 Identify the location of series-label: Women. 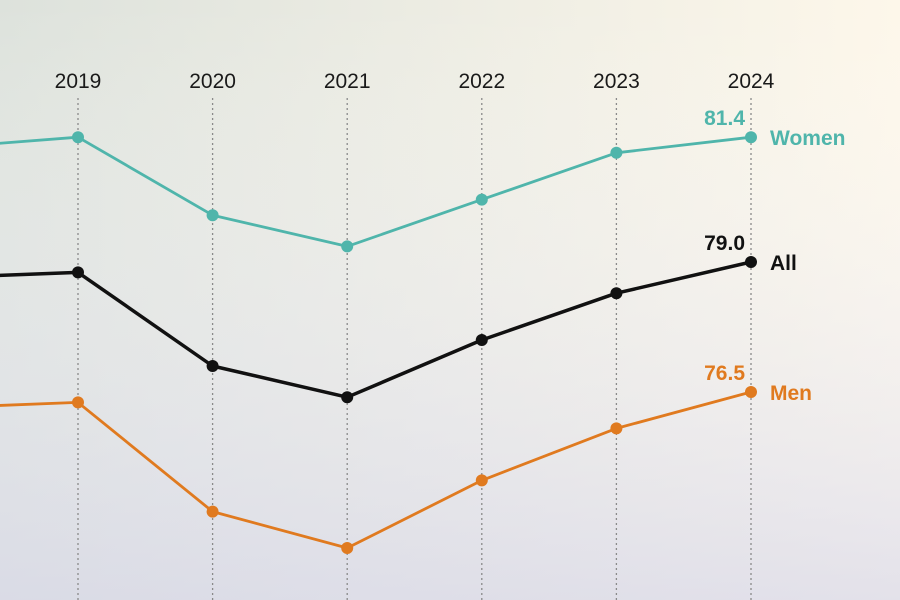
(807, 138).